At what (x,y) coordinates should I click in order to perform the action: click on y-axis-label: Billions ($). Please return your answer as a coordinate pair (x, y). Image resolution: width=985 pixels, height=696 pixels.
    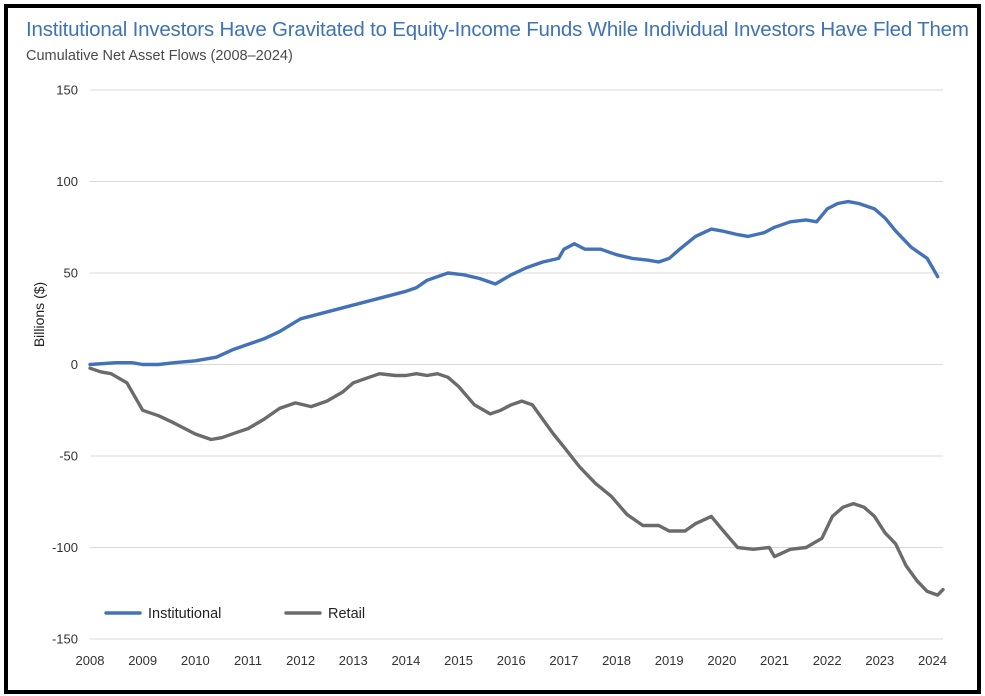
    Looking at the image, I should click on (39, 314).